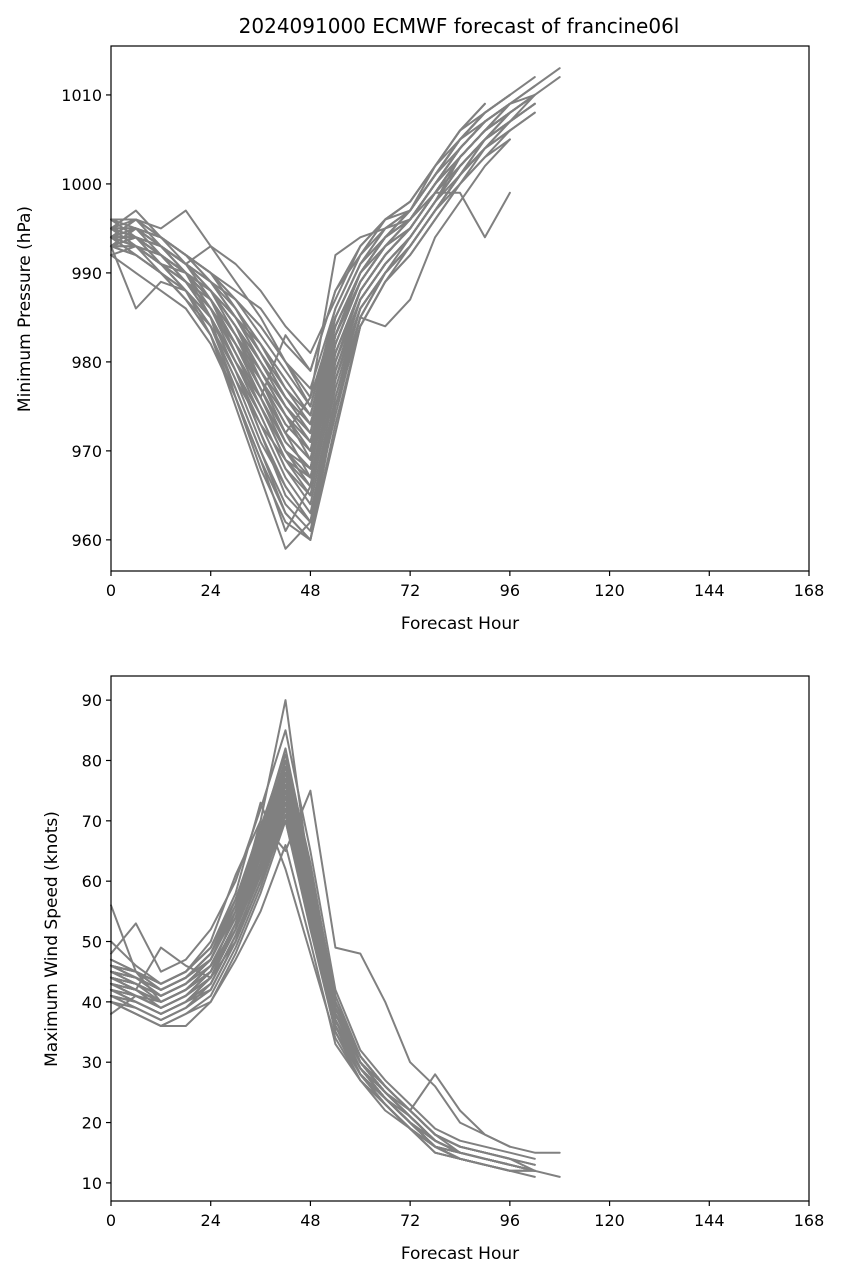 The image size is (843, 1279). What do you see at coordinates (809, 590) in the screenshot?
I see `pressure-x-tick-label: 168` at bounding box center [809, 590].